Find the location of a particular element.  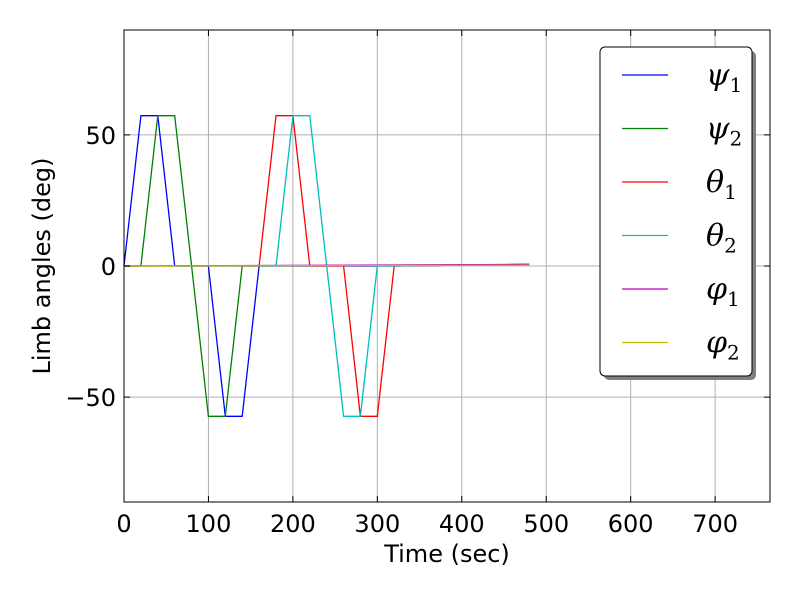

x-tick-label: 300 is located at coordinates (377, 524).